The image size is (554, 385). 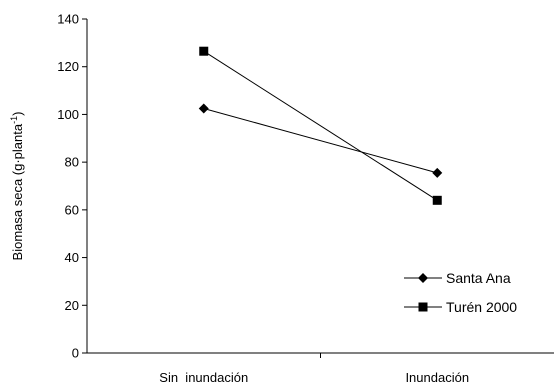 I want to click on legend-label-1: Turén 2000, so click(x=481, y=307).